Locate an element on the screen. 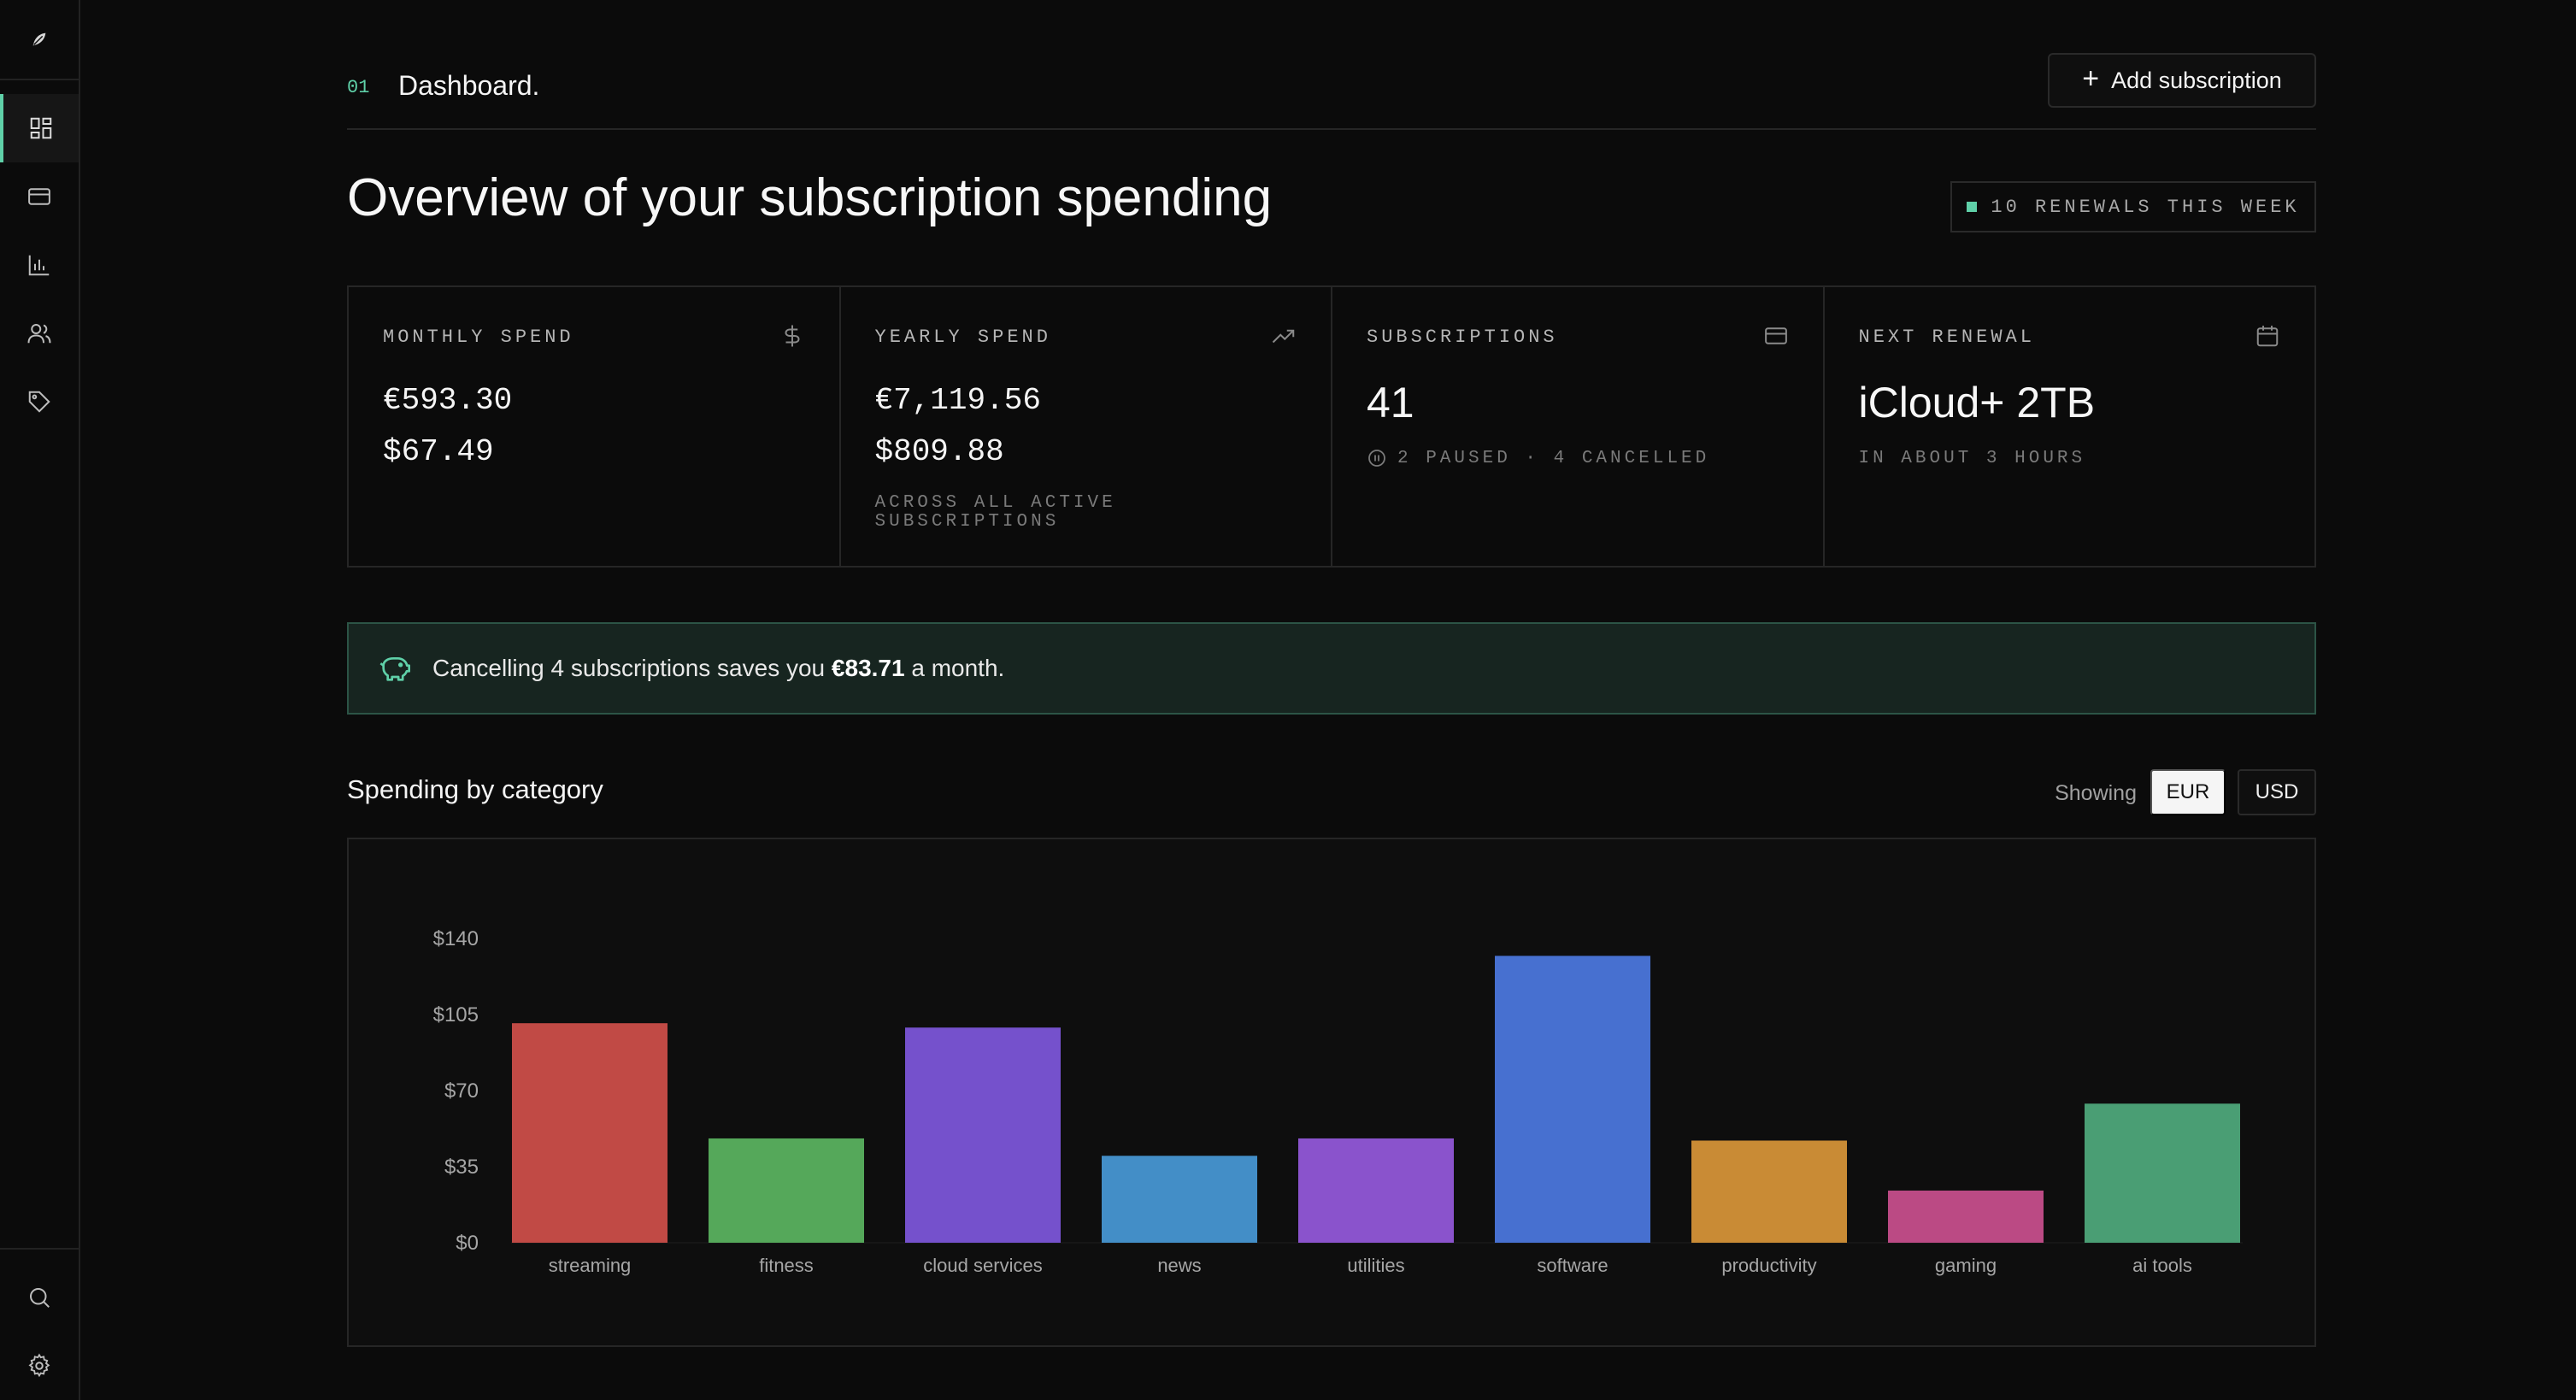  tag-icon is located at coordinates (39, 402).